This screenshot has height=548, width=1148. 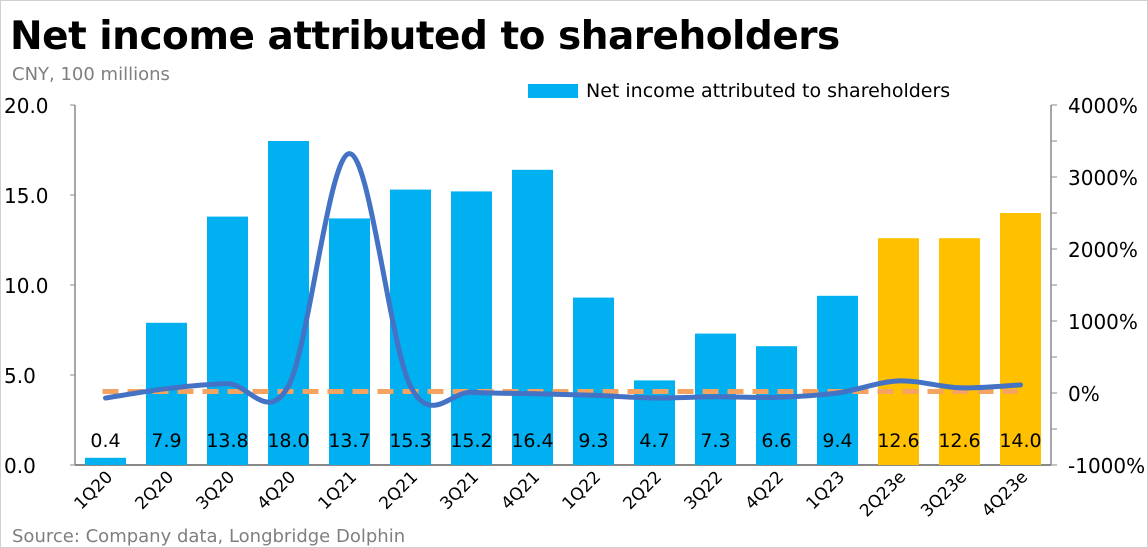 I want to click on x-tick-label: 3Q20, so click(x=215, y=490).